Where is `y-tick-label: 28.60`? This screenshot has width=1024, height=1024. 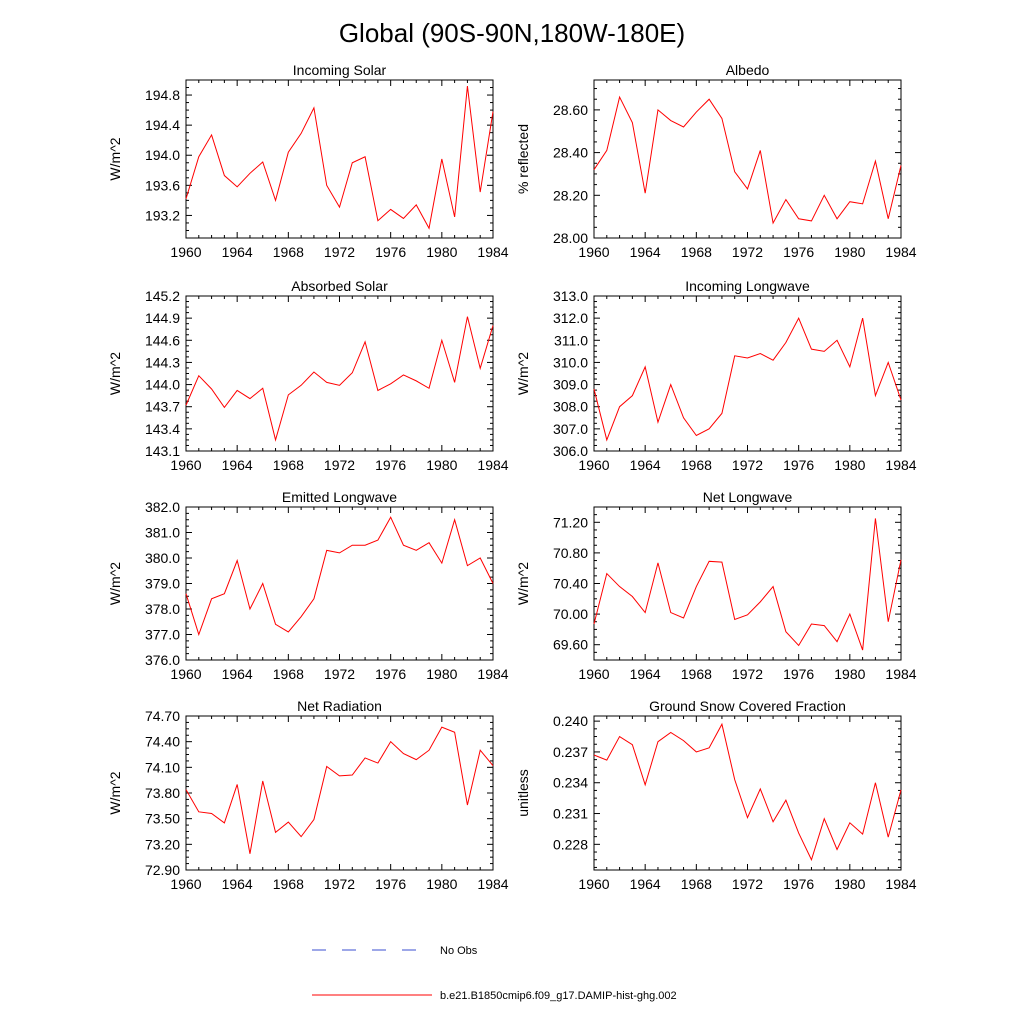 y-tick-label: 28.60 is located at coordinates (570, 110).